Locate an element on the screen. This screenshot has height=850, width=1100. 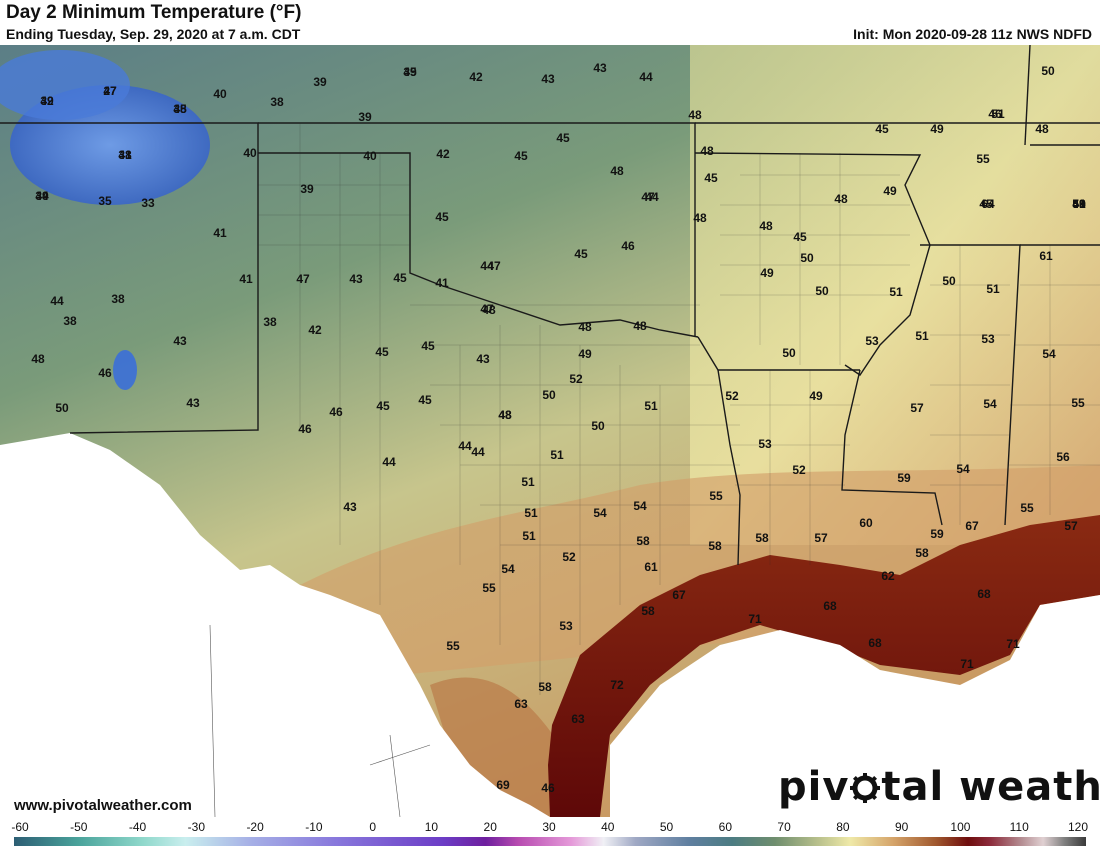
temperature-label: 27 is located at coordinates (110, 91).